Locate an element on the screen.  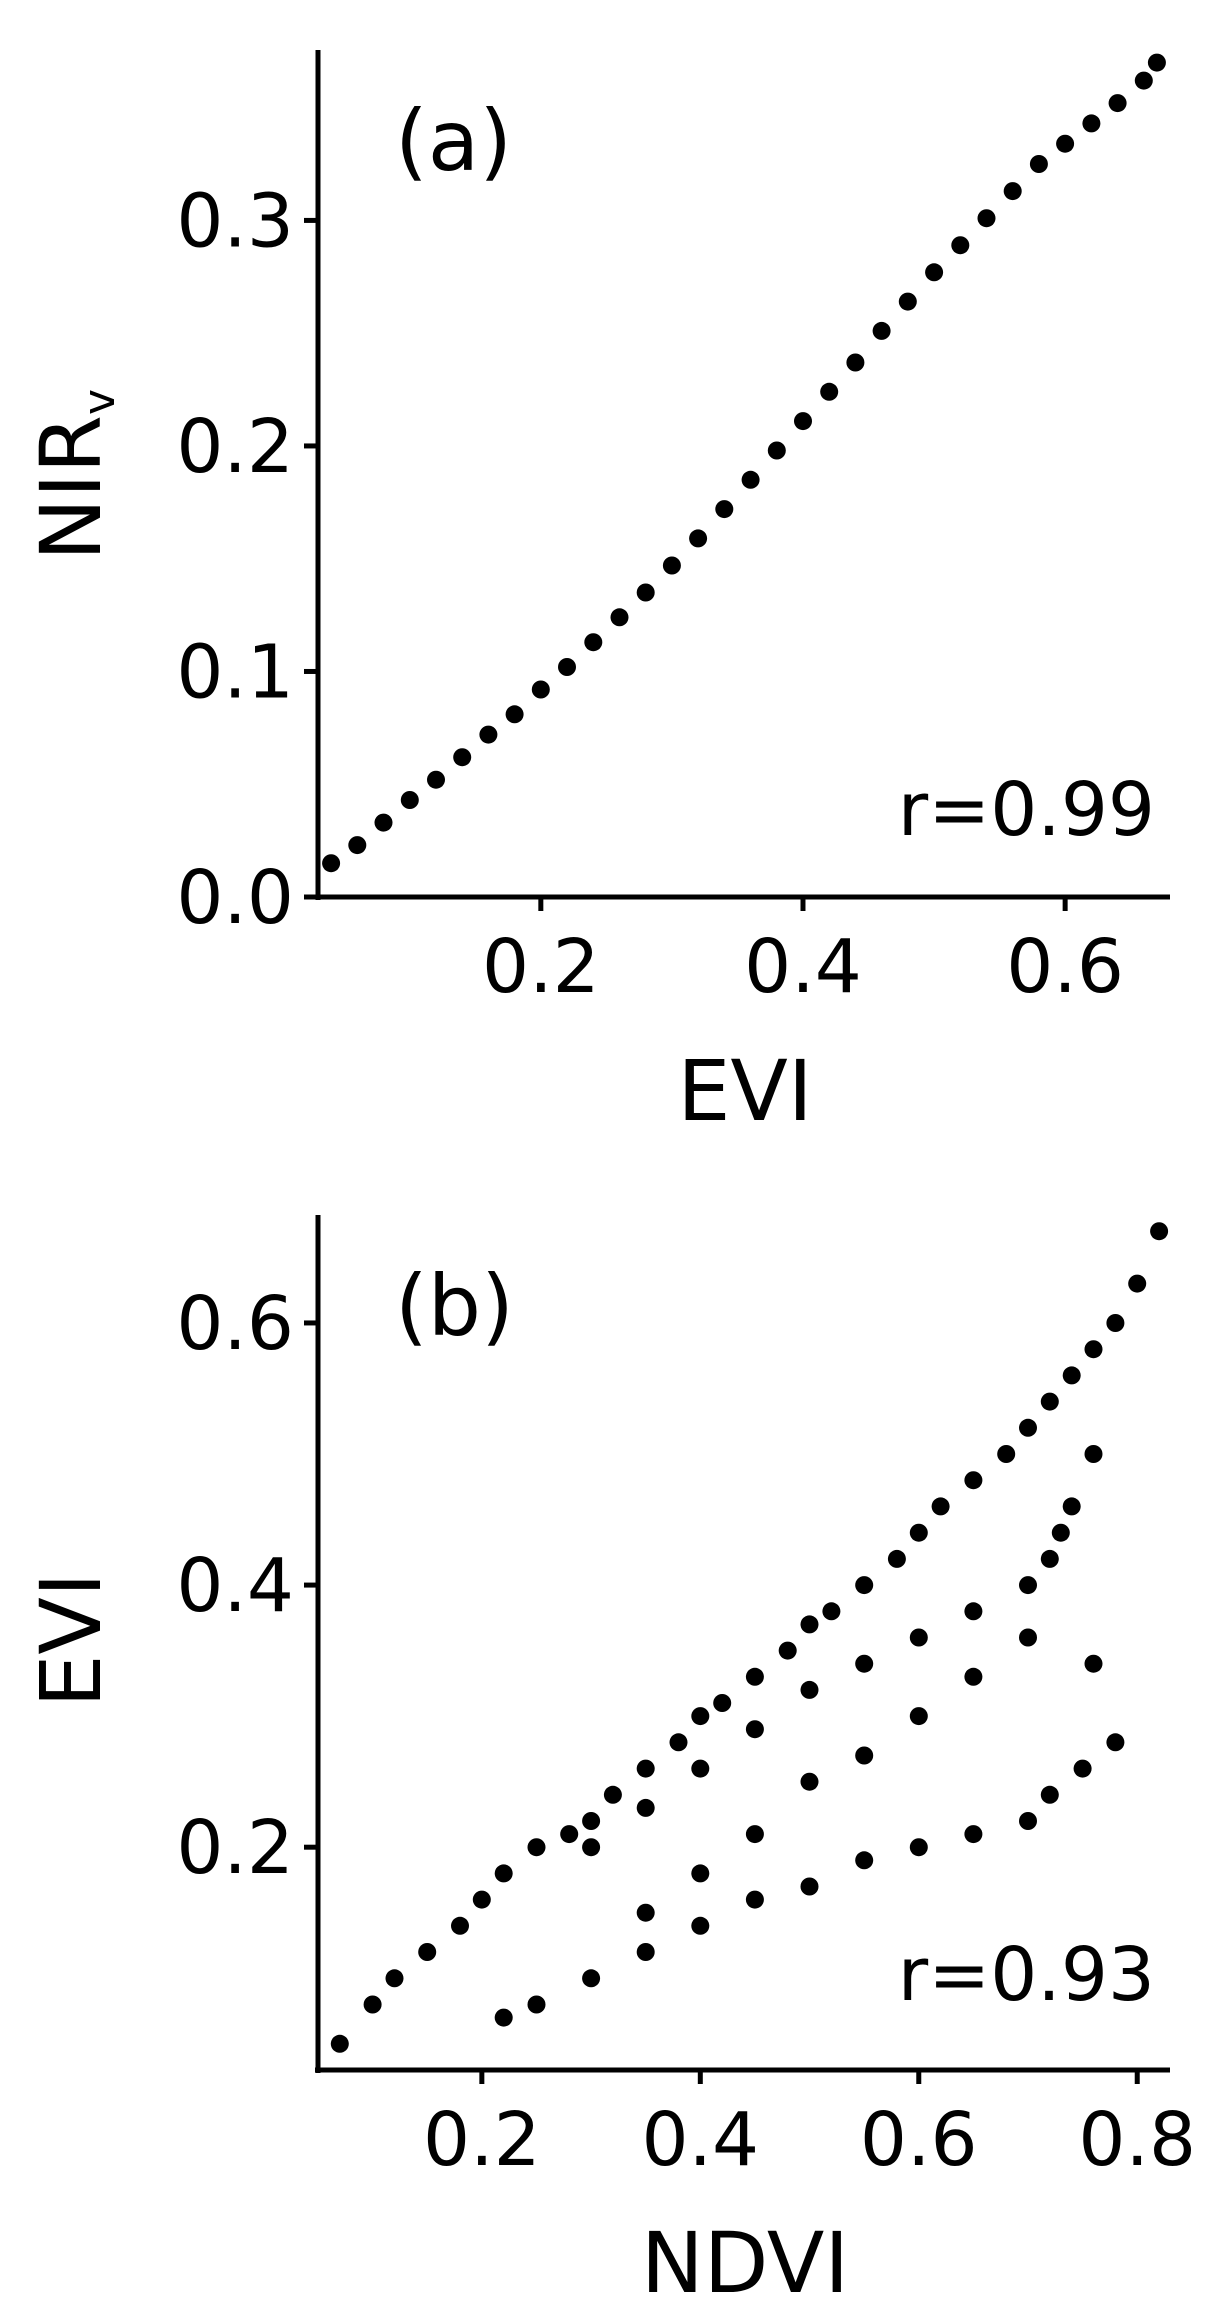
panel-a-x-ticks: 0.2 0.4 0.6 is located at coordinates (803, 953).